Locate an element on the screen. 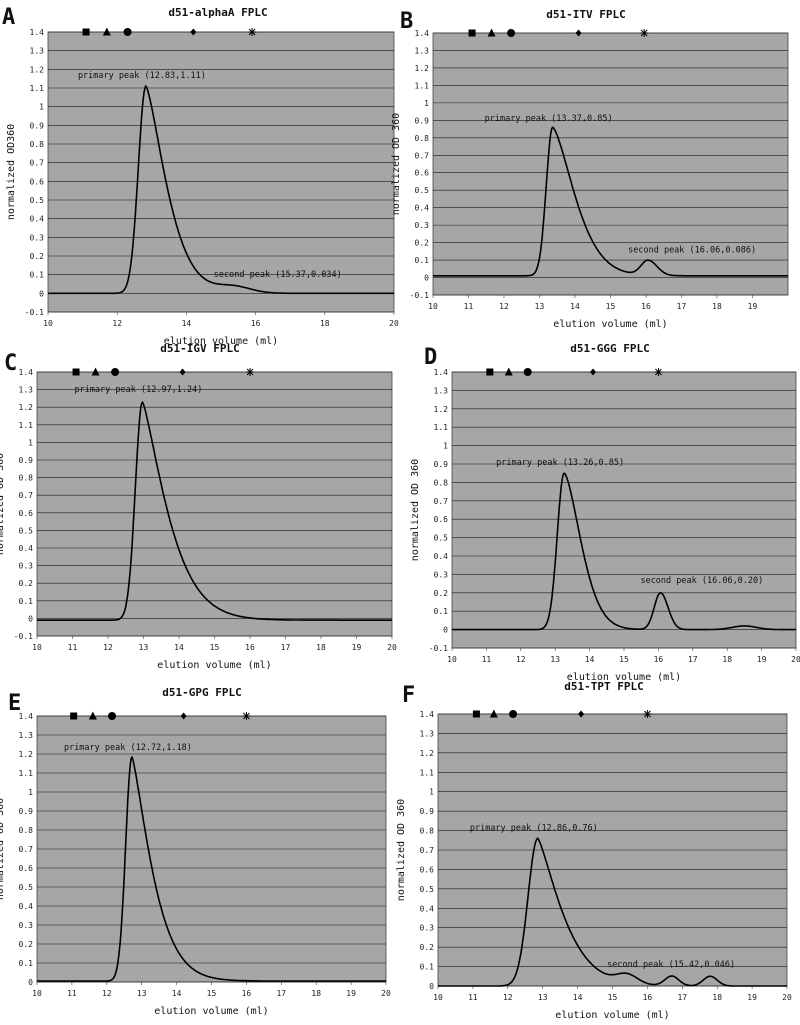  chart-title: d51-GPG FPLC is located at coordinates (201, 692).